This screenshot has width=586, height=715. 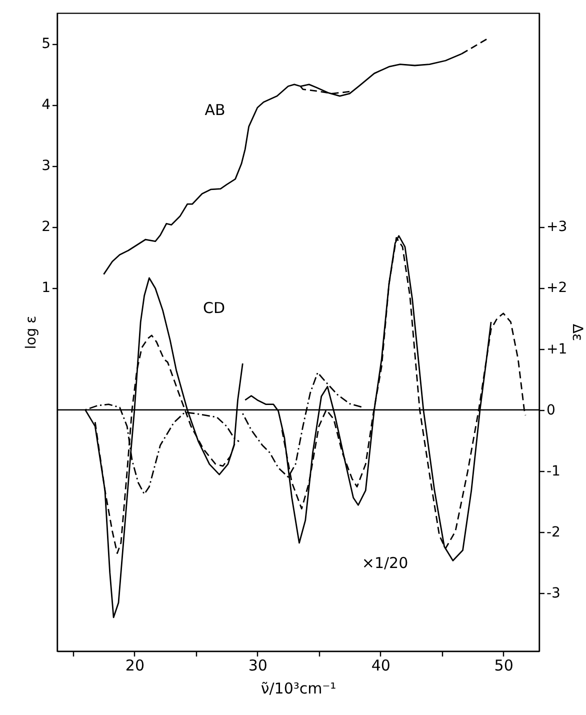 What do you see at coordinates (557, 349) in the screenshot?
I see `y2-tick-label: +1` at bounding box center [557, 349].